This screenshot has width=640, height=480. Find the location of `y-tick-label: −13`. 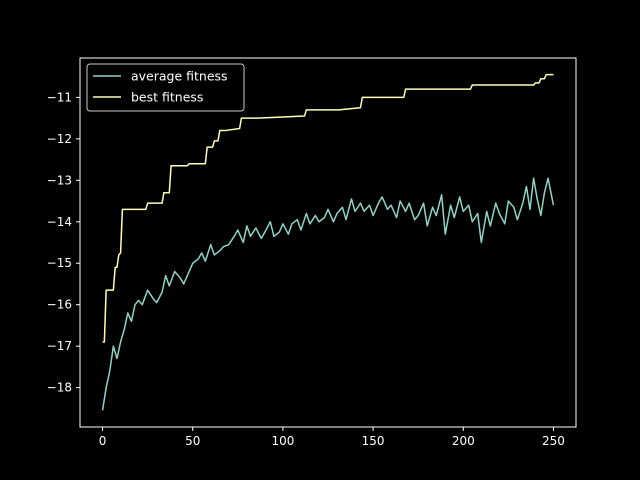

y-tick-label: −13 is located at coordinates (59, 180).